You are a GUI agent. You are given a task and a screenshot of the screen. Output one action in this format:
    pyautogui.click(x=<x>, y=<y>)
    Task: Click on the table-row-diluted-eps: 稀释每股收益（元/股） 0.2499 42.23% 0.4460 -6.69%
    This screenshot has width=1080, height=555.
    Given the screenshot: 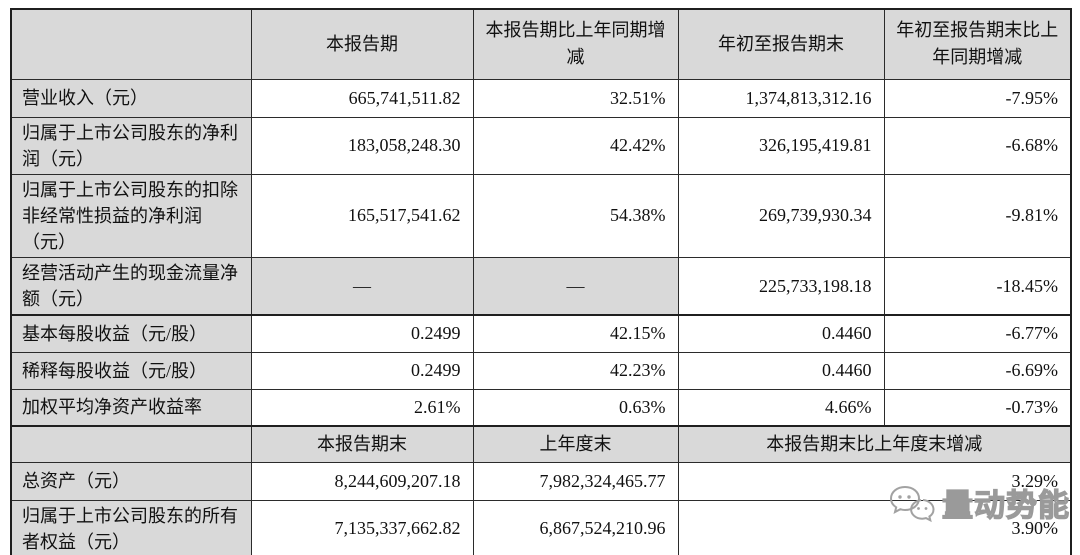 What is the action you would take?
    pyautogui.click(x=541, y=370)
    